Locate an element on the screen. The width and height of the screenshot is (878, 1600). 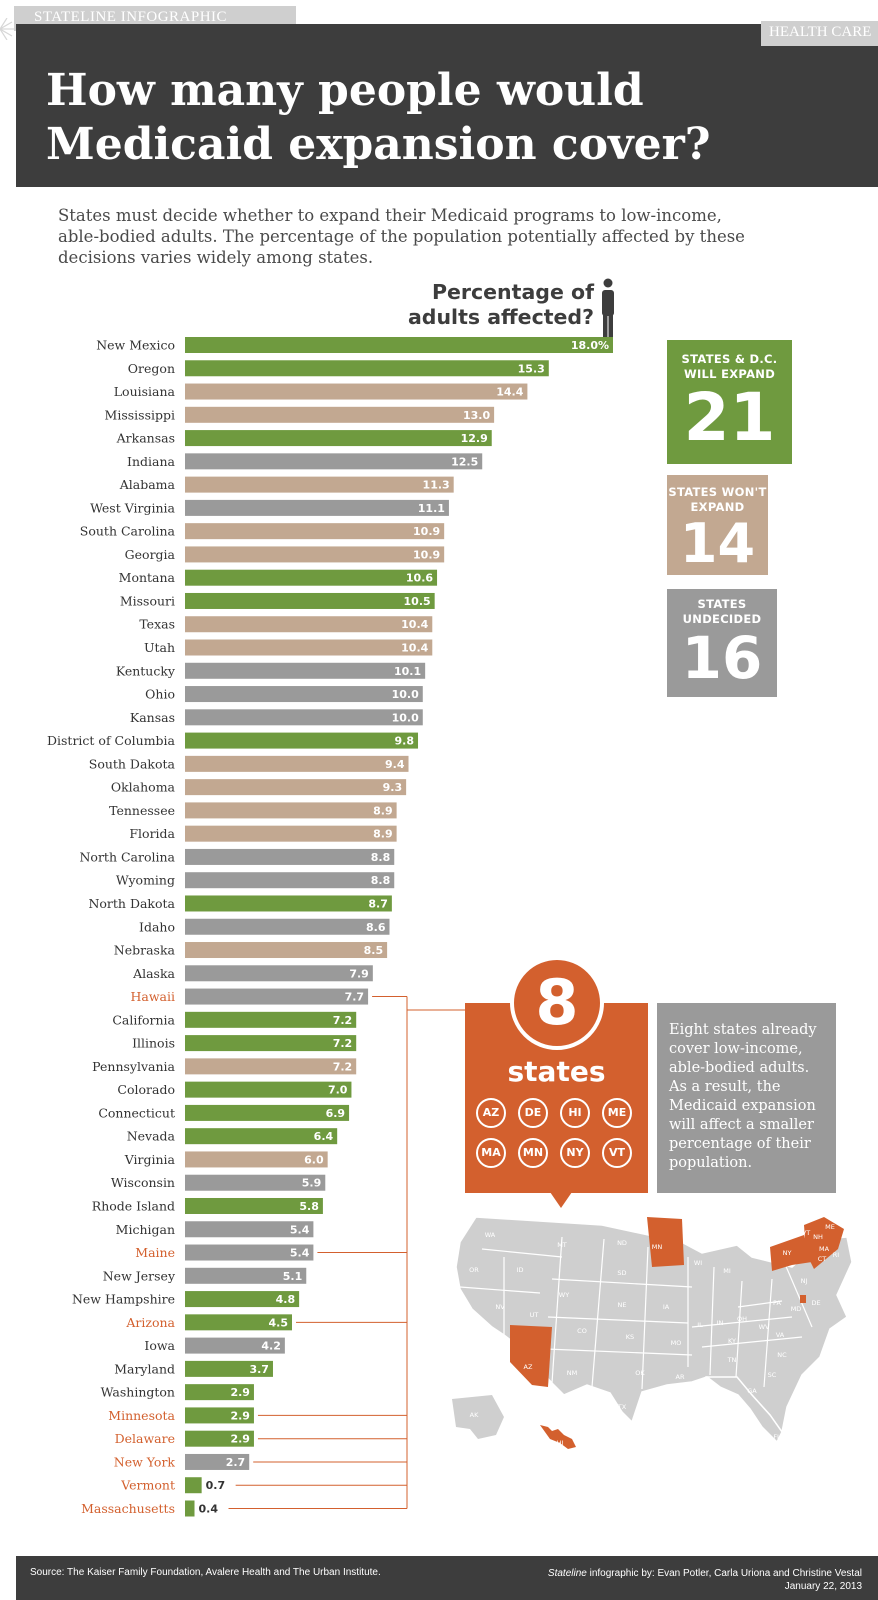
bar-missouri is located at coordinates (310, 600).